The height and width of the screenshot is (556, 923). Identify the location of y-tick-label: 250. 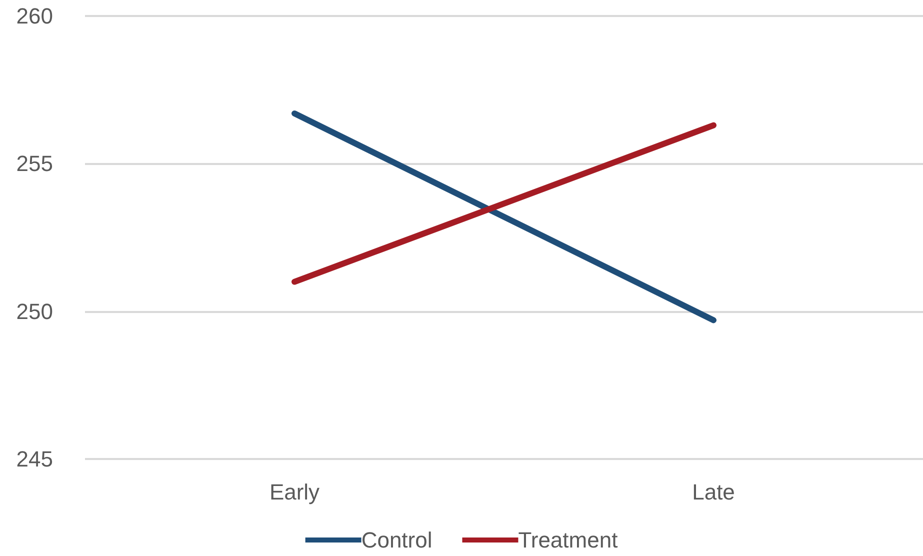
(34, 311).